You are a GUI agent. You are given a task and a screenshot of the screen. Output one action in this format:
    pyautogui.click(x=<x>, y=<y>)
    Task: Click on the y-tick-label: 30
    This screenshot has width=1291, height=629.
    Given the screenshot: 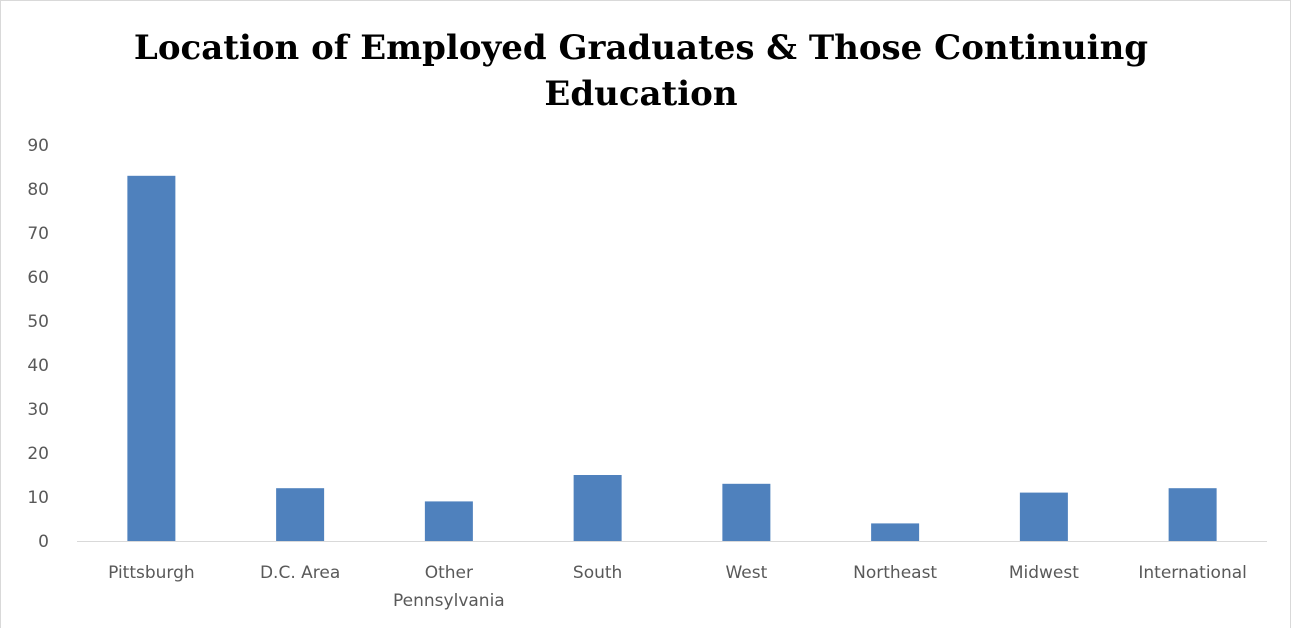 What is the action you would take?
    pyautogui.click(x=38, y=410)
    